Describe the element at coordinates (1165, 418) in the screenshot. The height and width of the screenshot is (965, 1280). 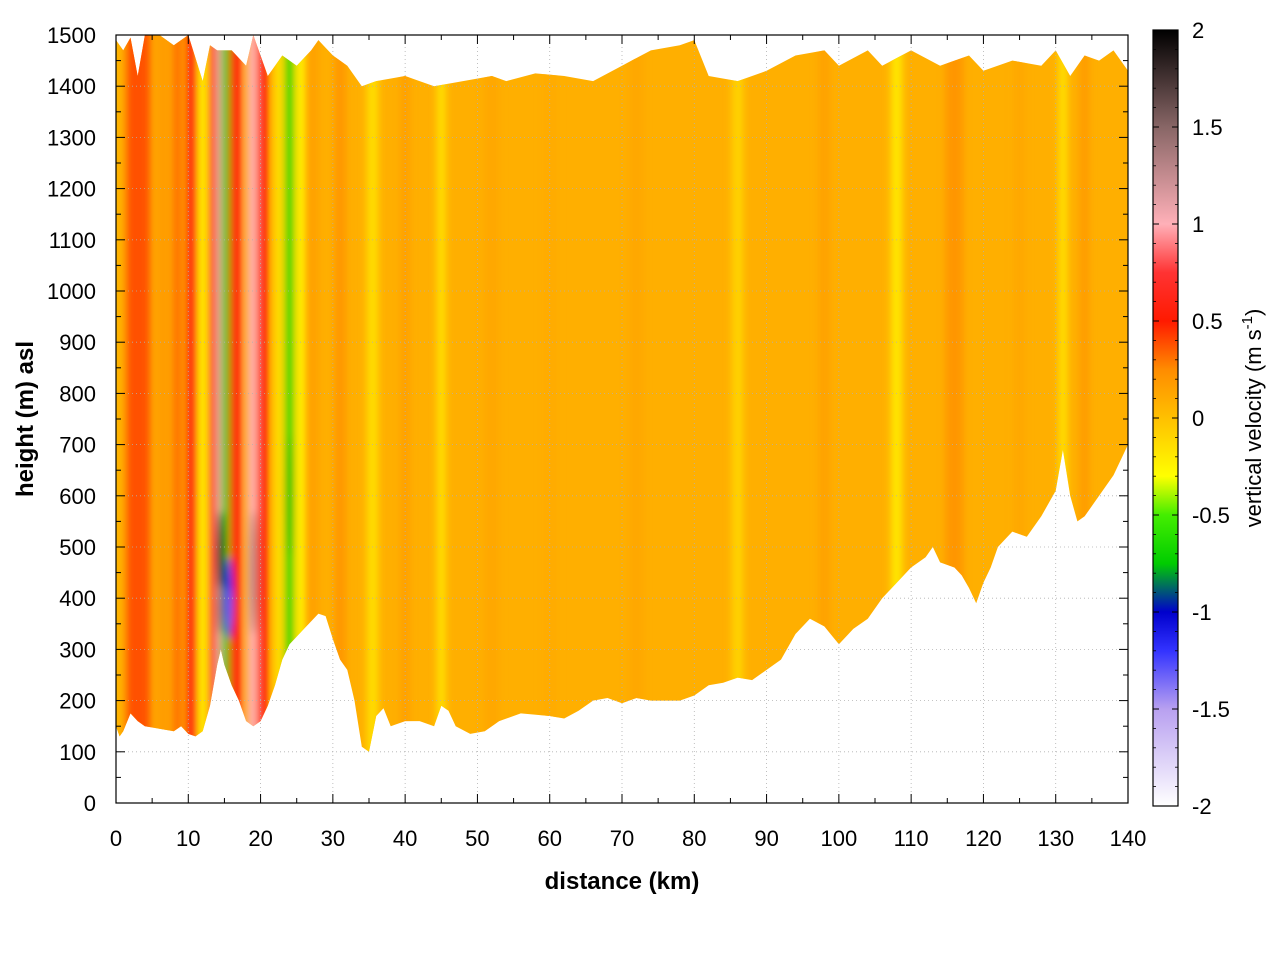
I see `colorbar-frame` at that location.